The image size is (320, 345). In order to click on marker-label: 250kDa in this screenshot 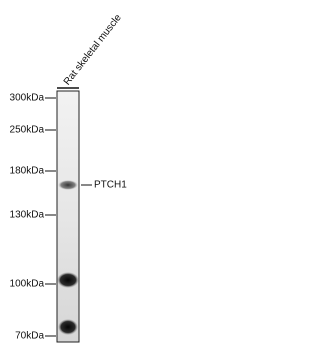, I will do `click(27, 130)`.